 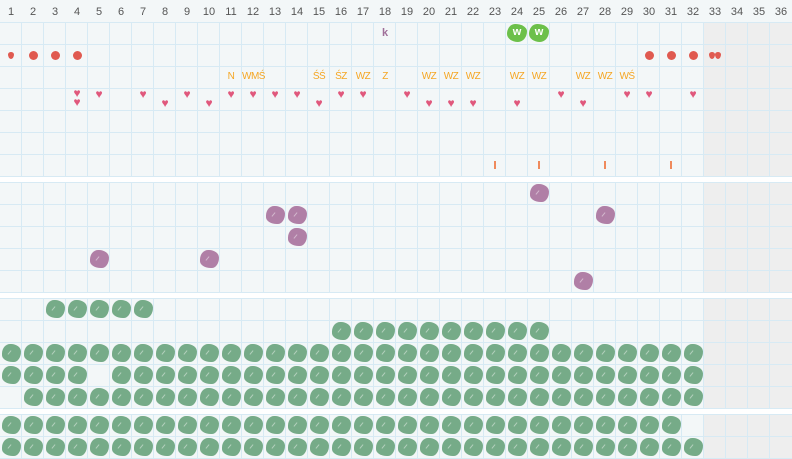 What do you see at coordinates (718, 55) in the screenshot?
I see `drop-icon` at bounding box center [718, 55].